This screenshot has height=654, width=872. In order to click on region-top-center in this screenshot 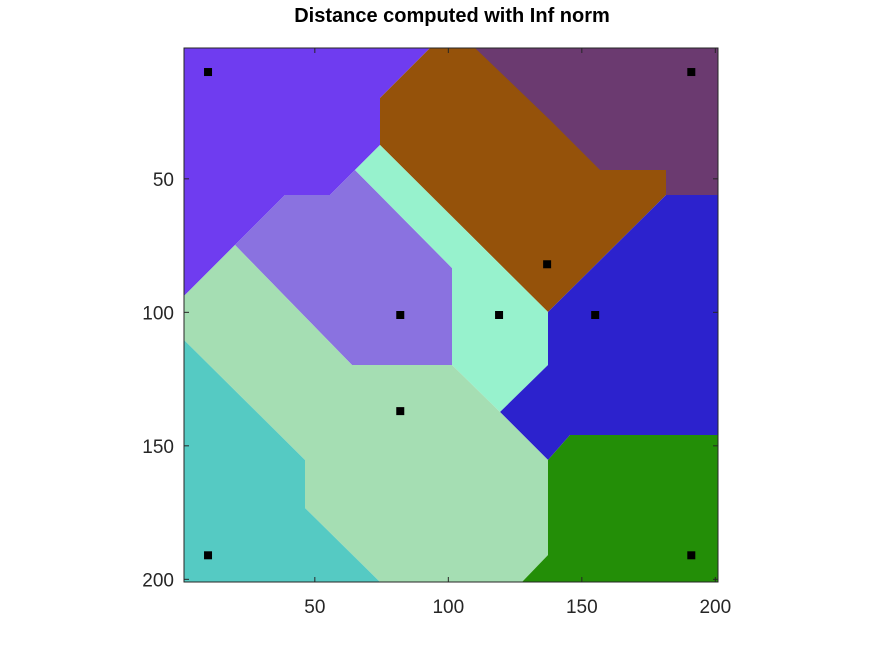, I will do `click(523, 180)`.